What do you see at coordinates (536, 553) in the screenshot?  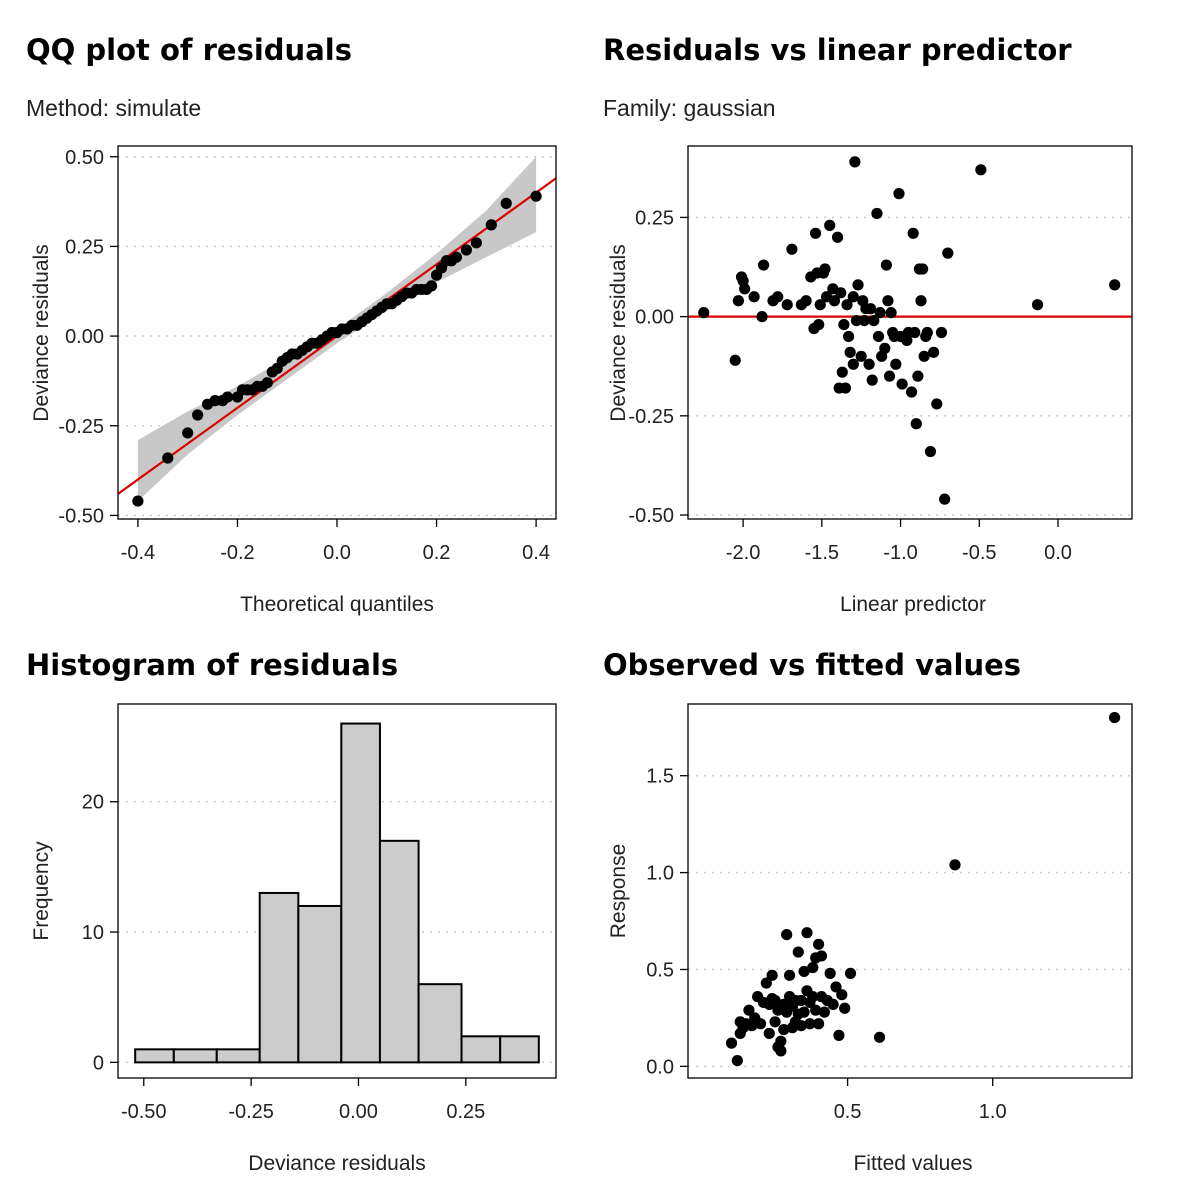 I see `x-tick-label: 0.4` at bounding box center [536, 553].